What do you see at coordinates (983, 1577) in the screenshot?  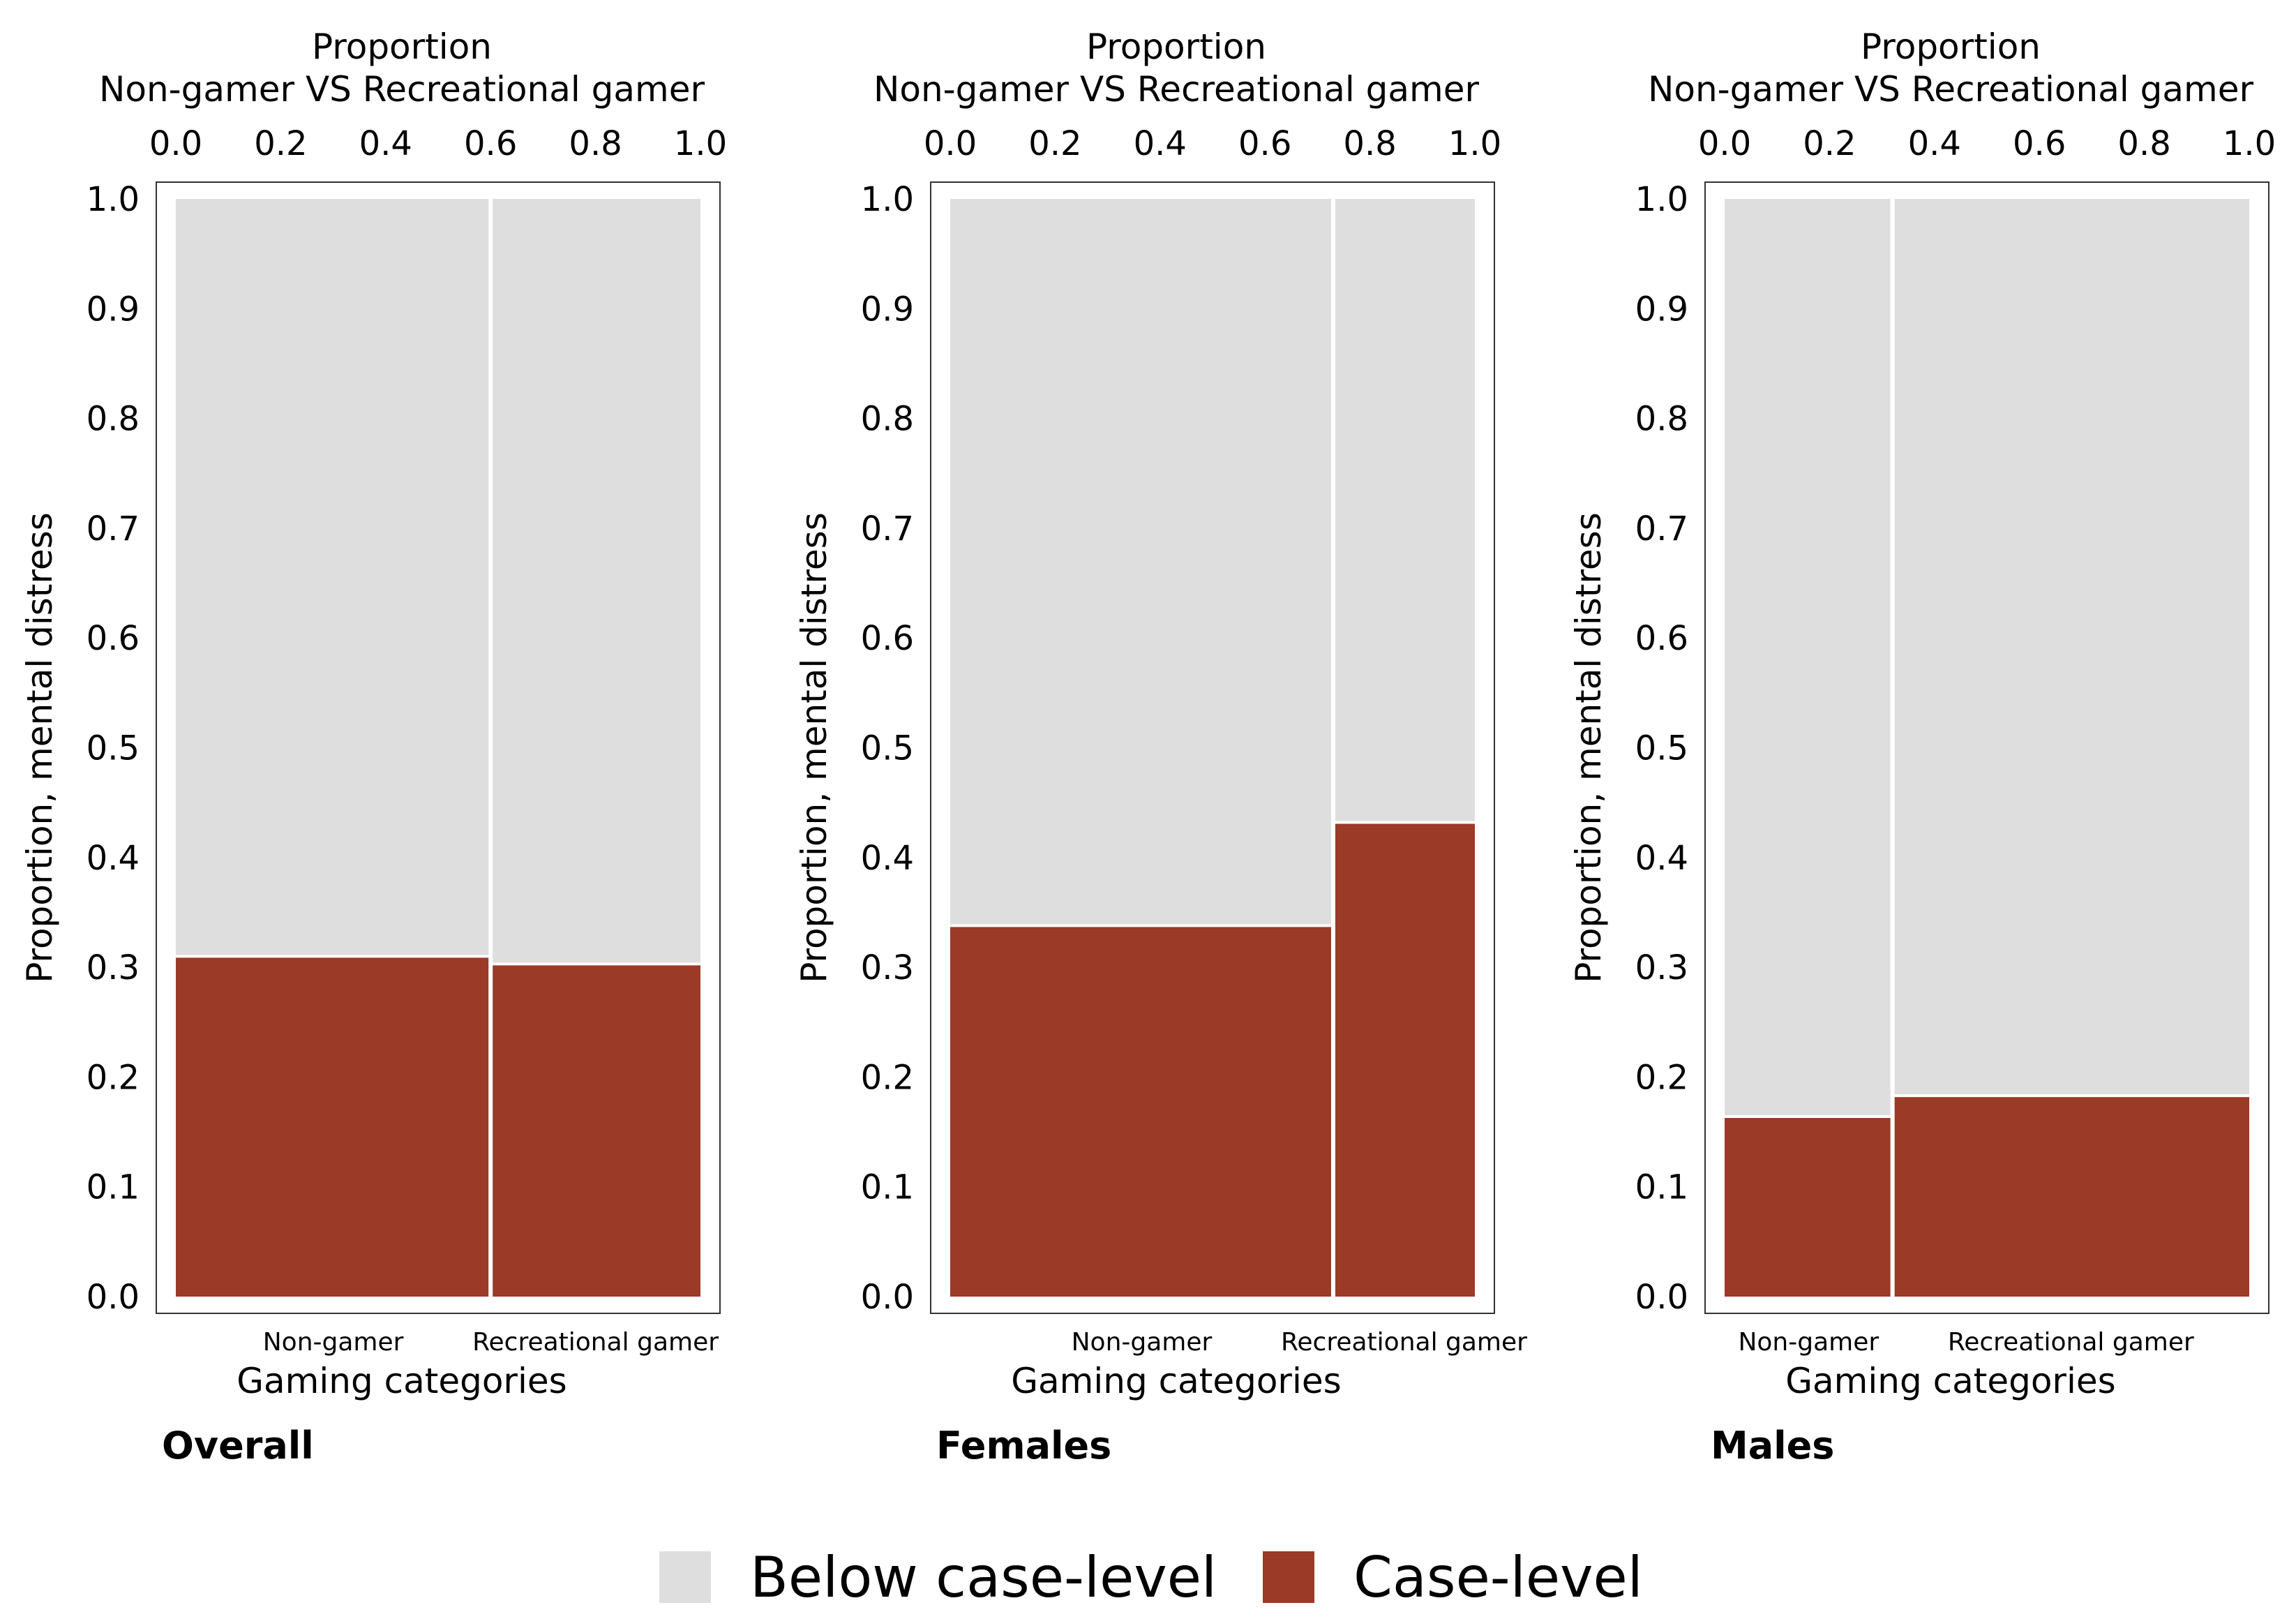 I see `legend-label-below-case-level: Below case-level` at bounding box center [983, 1577].